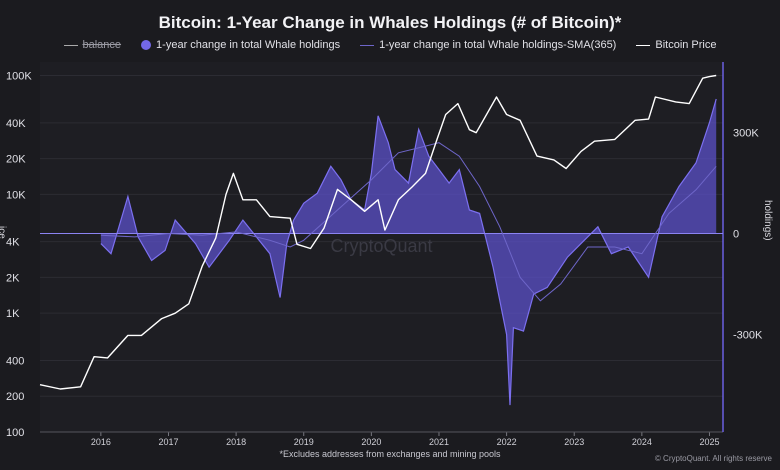 The height and width of the screenshot is (470, 780). Describe the element at coordinates (16, 160) in the screenshot. I see `left-tick-label: 20K` at that location.